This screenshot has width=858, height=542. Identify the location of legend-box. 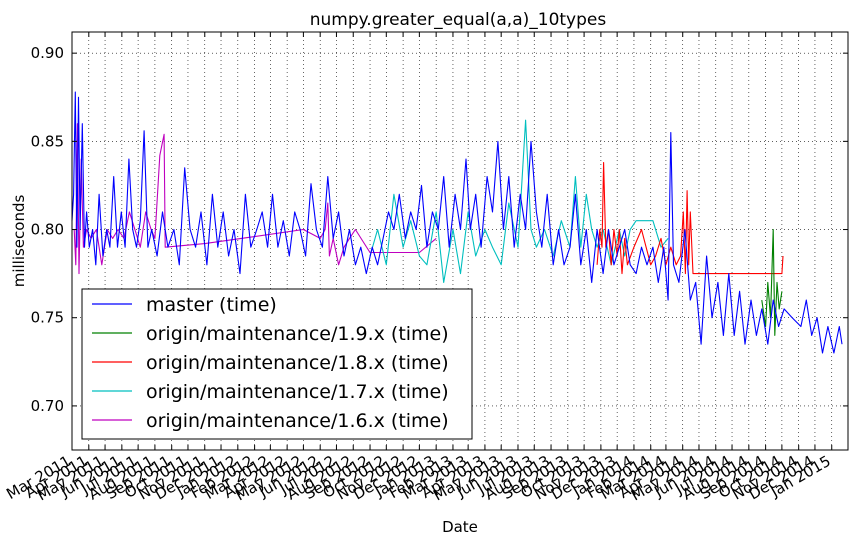
(277, 364).